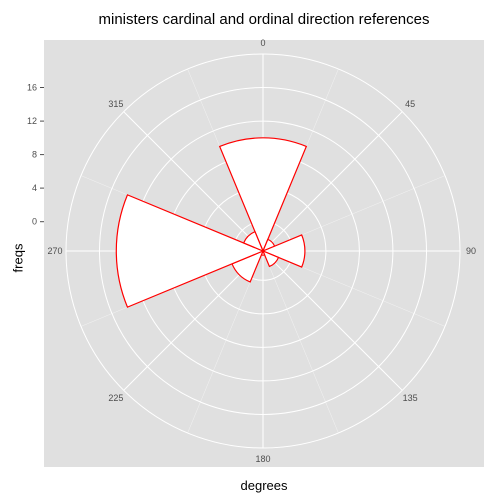 The image size is (500, 500). What do you see at coordinates (300, 342) in the screenshot?
I see `theta-minor-grid-line` at bounding box center [300, 342].